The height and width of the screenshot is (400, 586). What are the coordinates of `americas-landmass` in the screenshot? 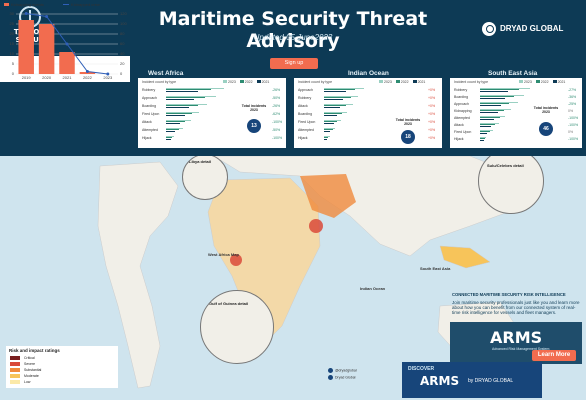 It's located at (138, 275).